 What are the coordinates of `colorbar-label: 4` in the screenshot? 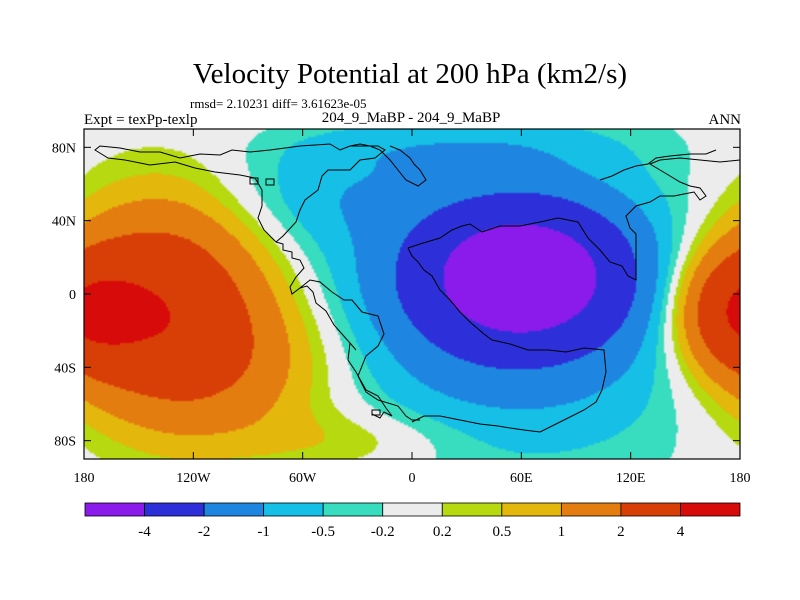 It's located at (681, 532).